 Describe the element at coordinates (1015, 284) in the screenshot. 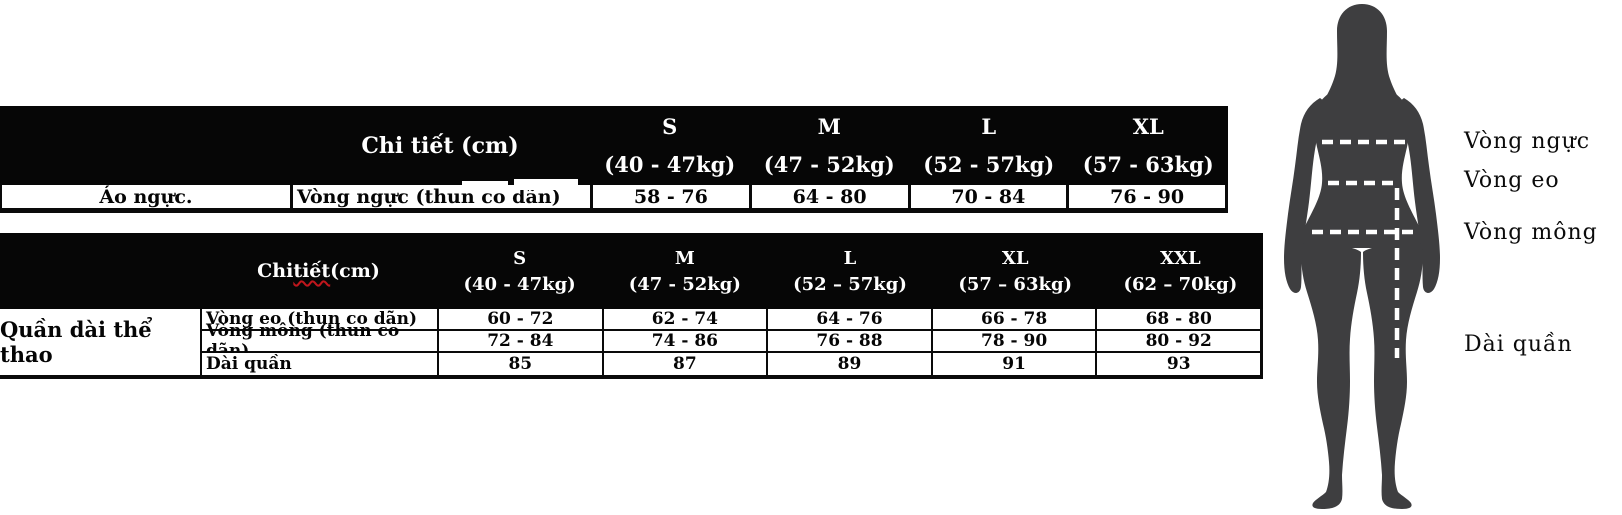

I see `size-weight: (57 – 63kg)` at that location.